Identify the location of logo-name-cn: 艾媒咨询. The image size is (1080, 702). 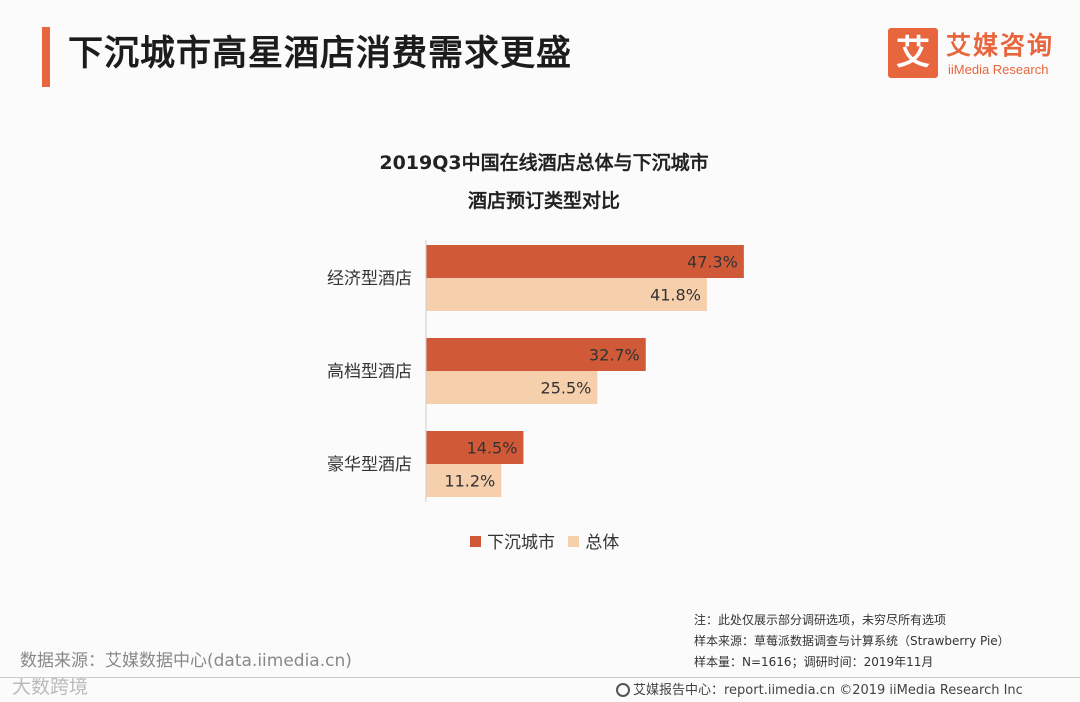
(1000, 45).